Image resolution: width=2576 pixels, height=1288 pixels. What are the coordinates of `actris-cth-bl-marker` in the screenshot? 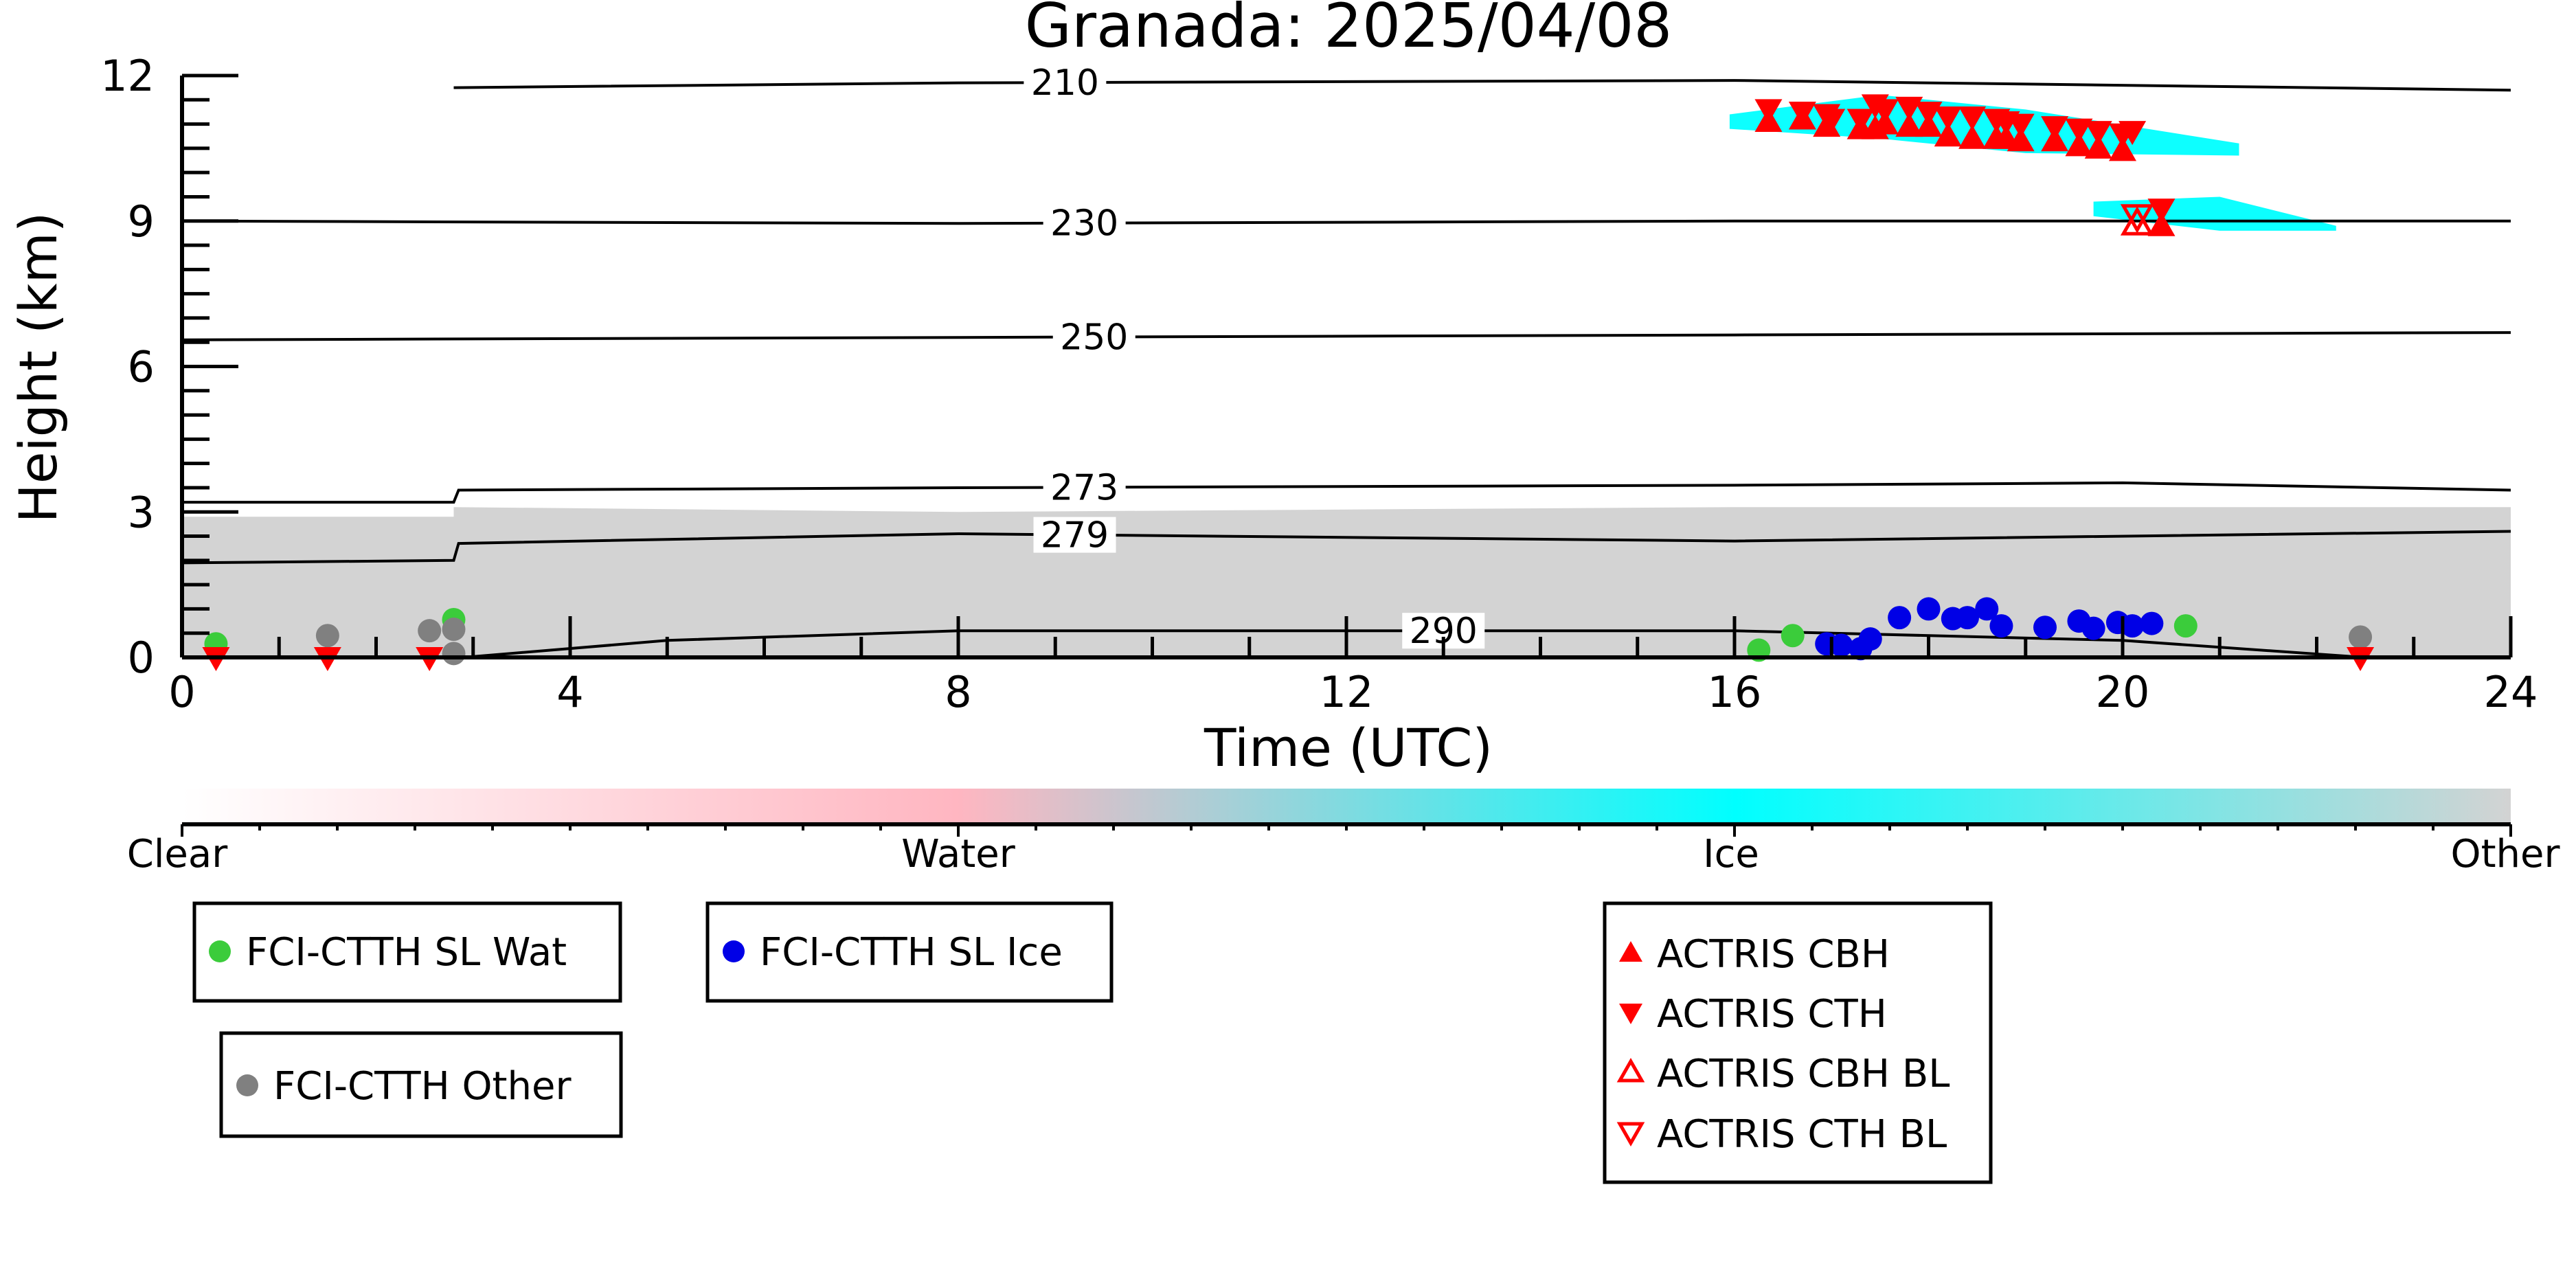 It's located at (2137, 219).